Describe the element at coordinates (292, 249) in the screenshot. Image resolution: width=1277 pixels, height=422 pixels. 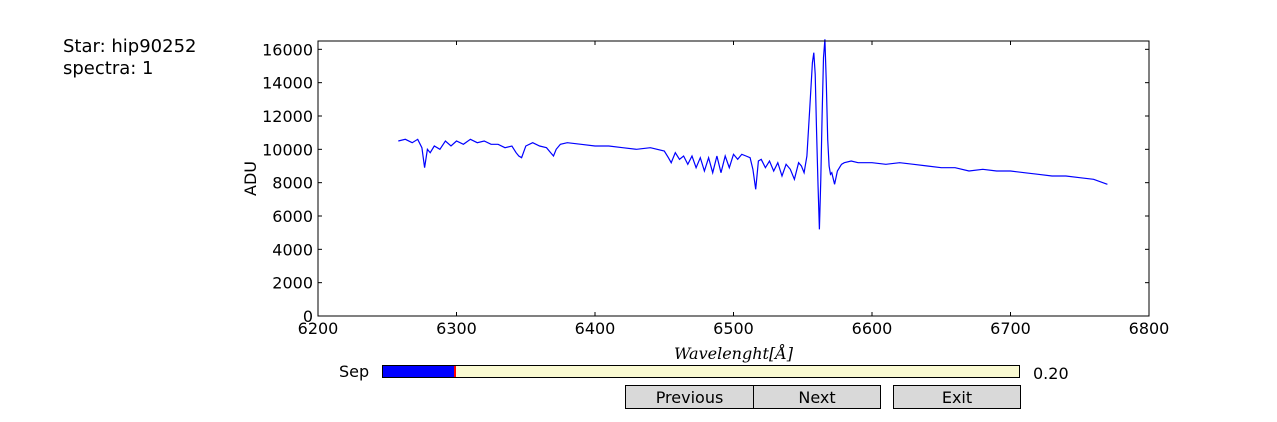
I see `y-tick-label: 4000` at that location.